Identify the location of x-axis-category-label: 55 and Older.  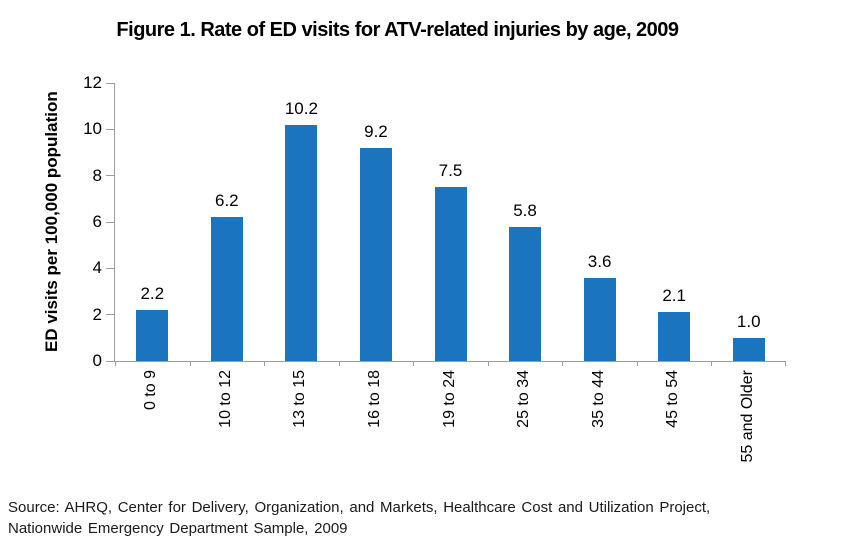
(747, 416).